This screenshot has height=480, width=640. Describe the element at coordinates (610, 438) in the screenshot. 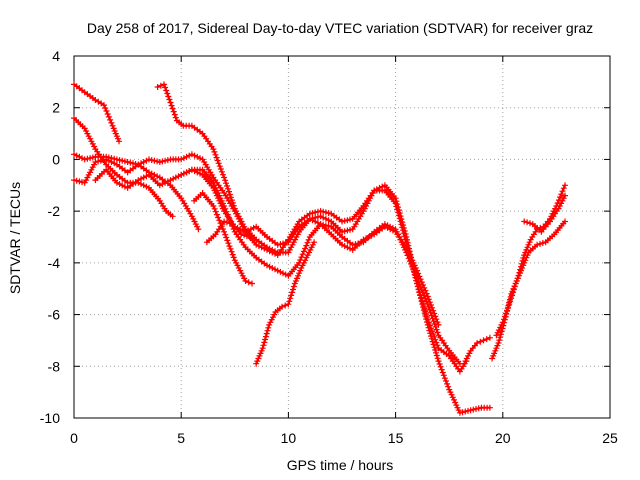

I see `x-tick-label: 25` at that location.